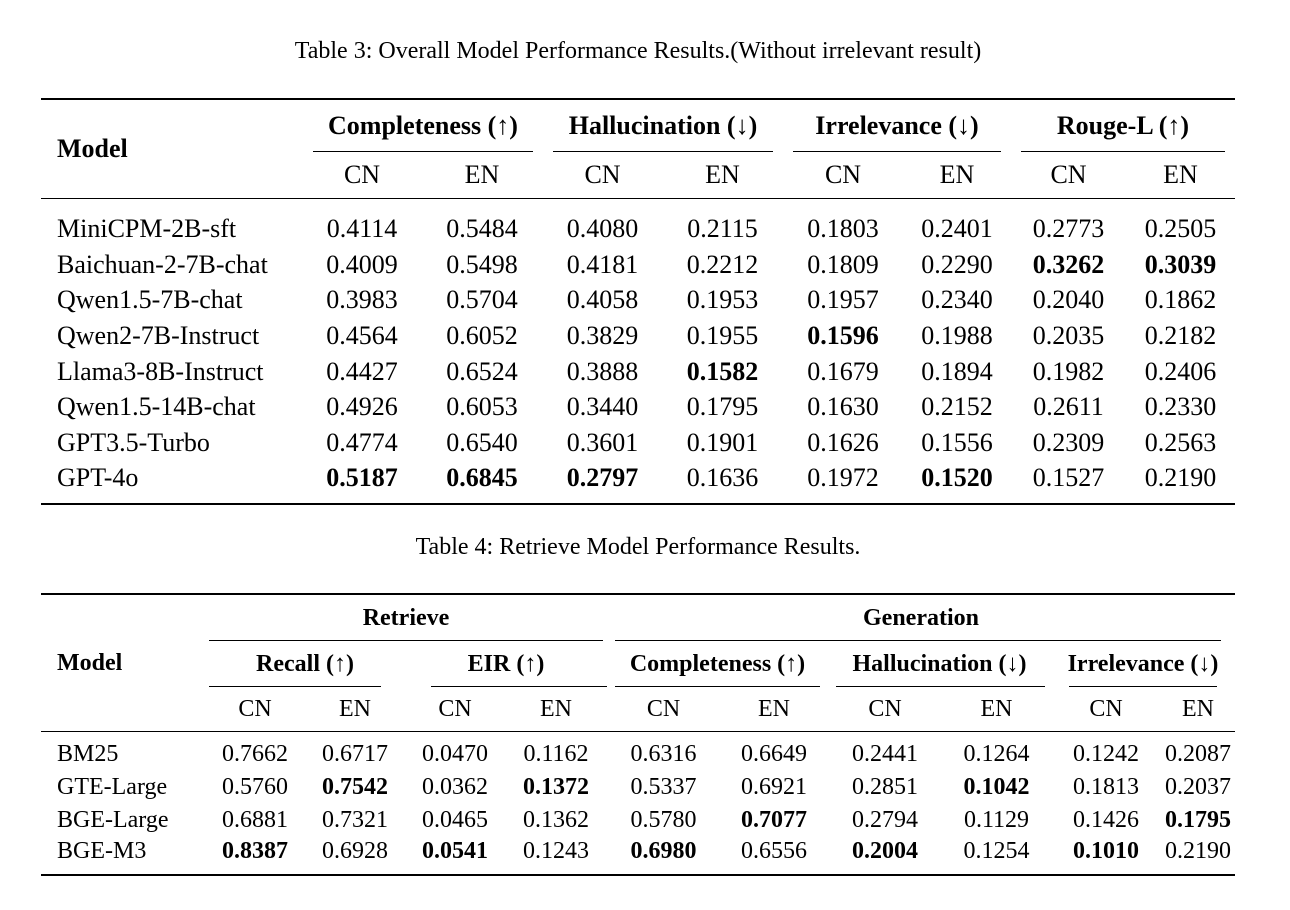 Image resolution: width=1290 pixels, height=910 pixels. Describe the element at coordinates (1068, 477) in the screenshot. I see `value-cell: 0.1527` at that location.